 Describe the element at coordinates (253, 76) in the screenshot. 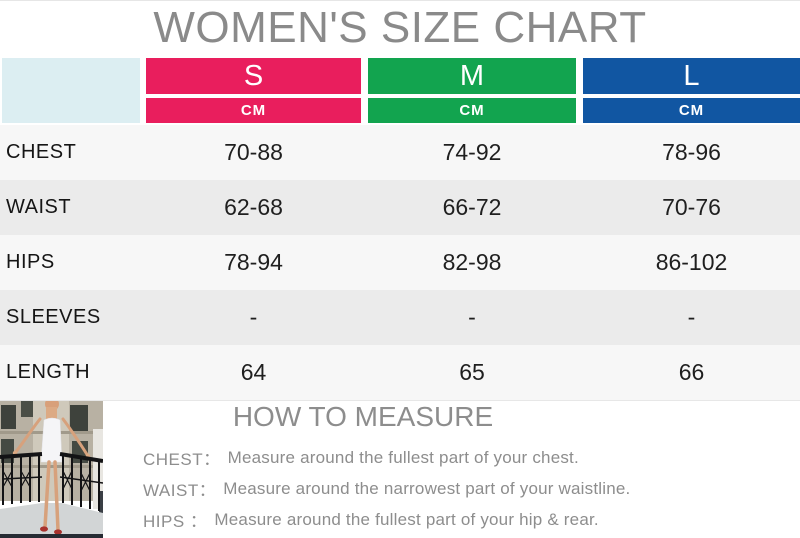

I see `size-header-s: S` at that location.